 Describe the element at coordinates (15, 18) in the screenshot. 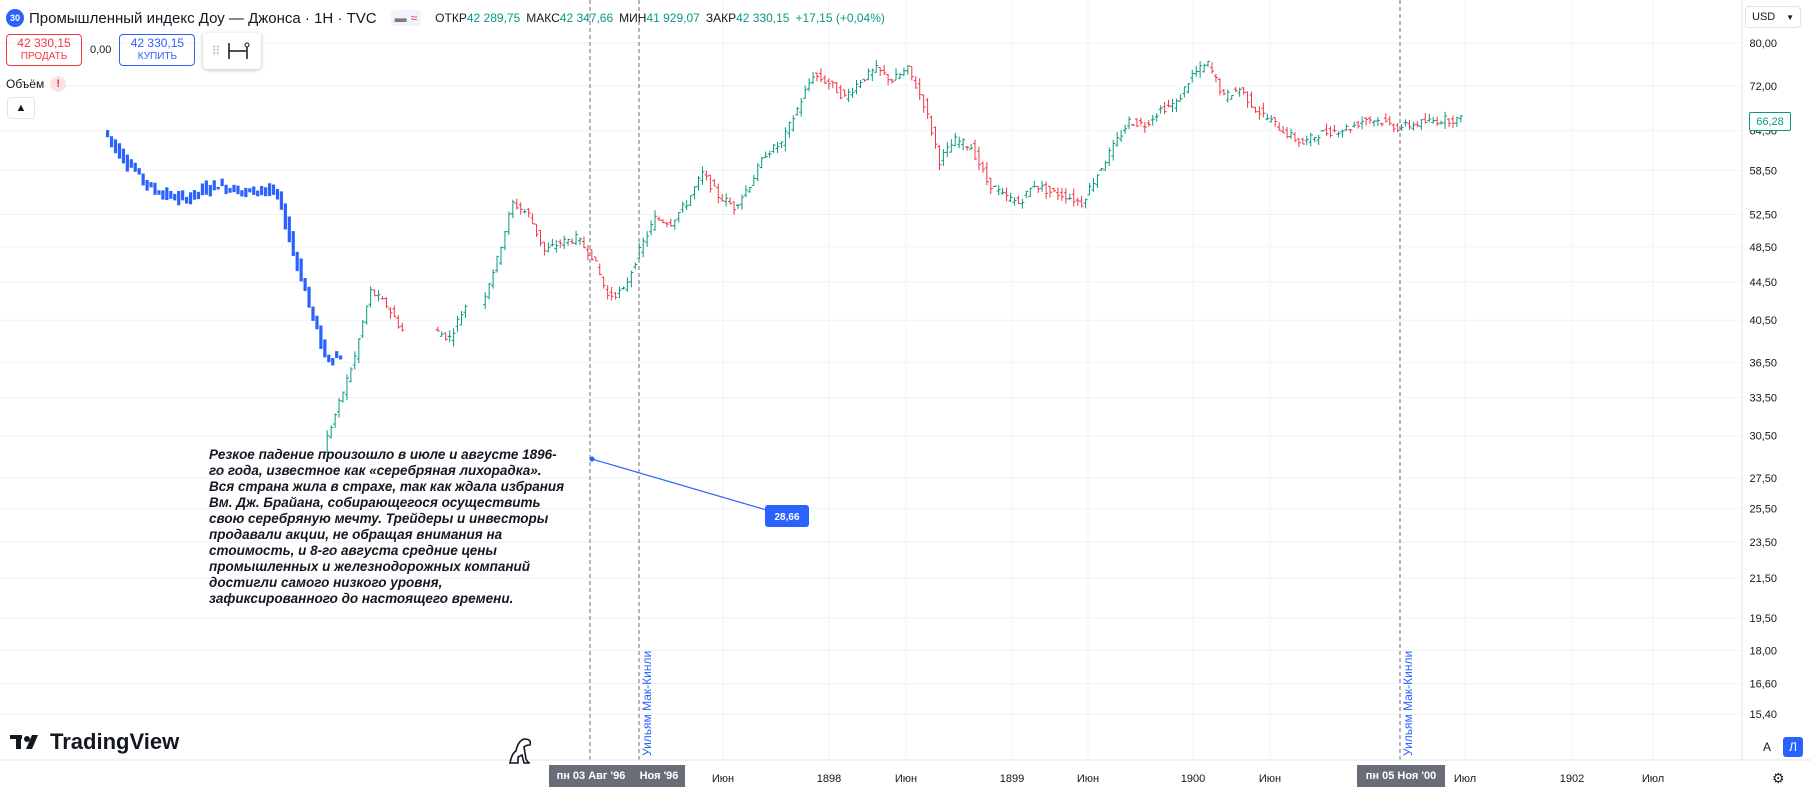

I see `symbol-badge: 30` at that location.